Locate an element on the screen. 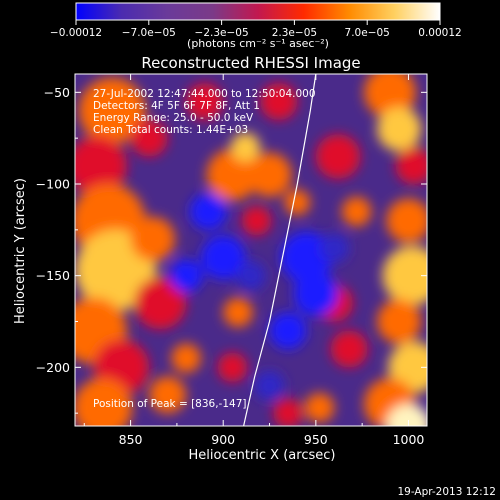  x-tick-label: 850 is located at coordinates (131, 439).